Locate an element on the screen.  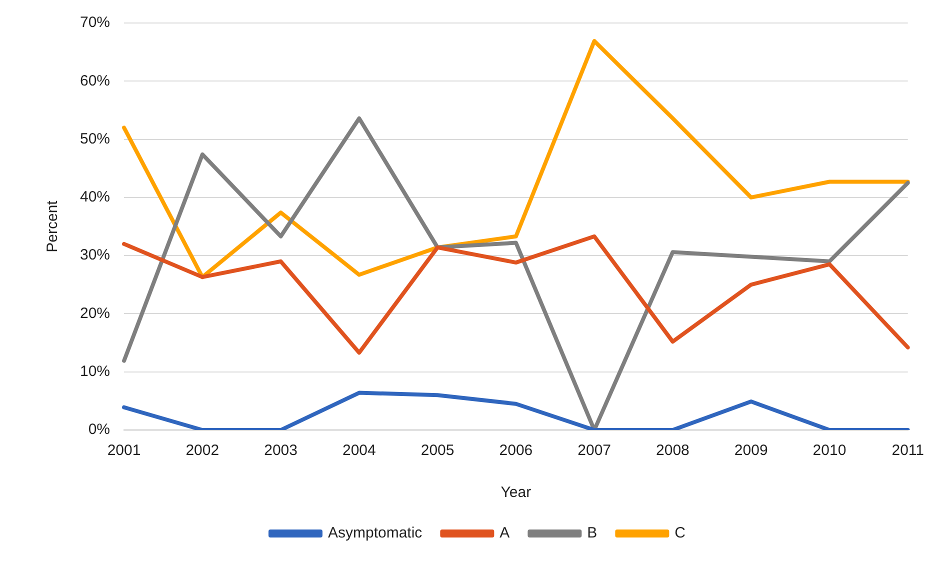
legend-label: C is located at coordinates (680, 533).